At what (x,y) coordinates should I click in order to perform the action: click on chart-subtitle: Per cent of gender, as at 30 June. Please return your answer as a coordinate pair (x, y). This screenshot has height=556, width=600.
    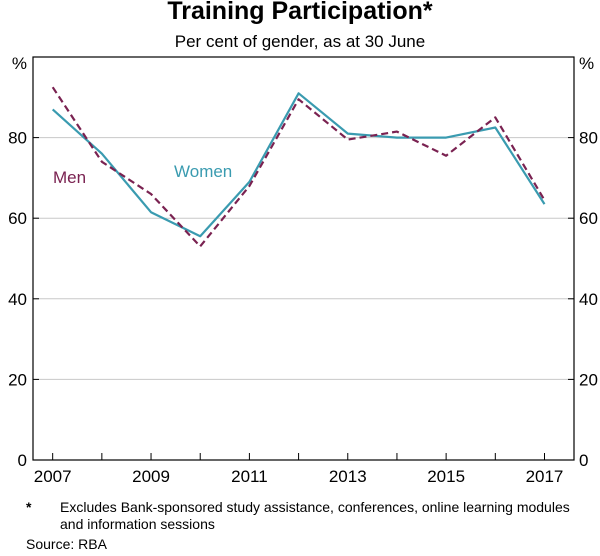
    Looking at the image, I should click on (300, 41).